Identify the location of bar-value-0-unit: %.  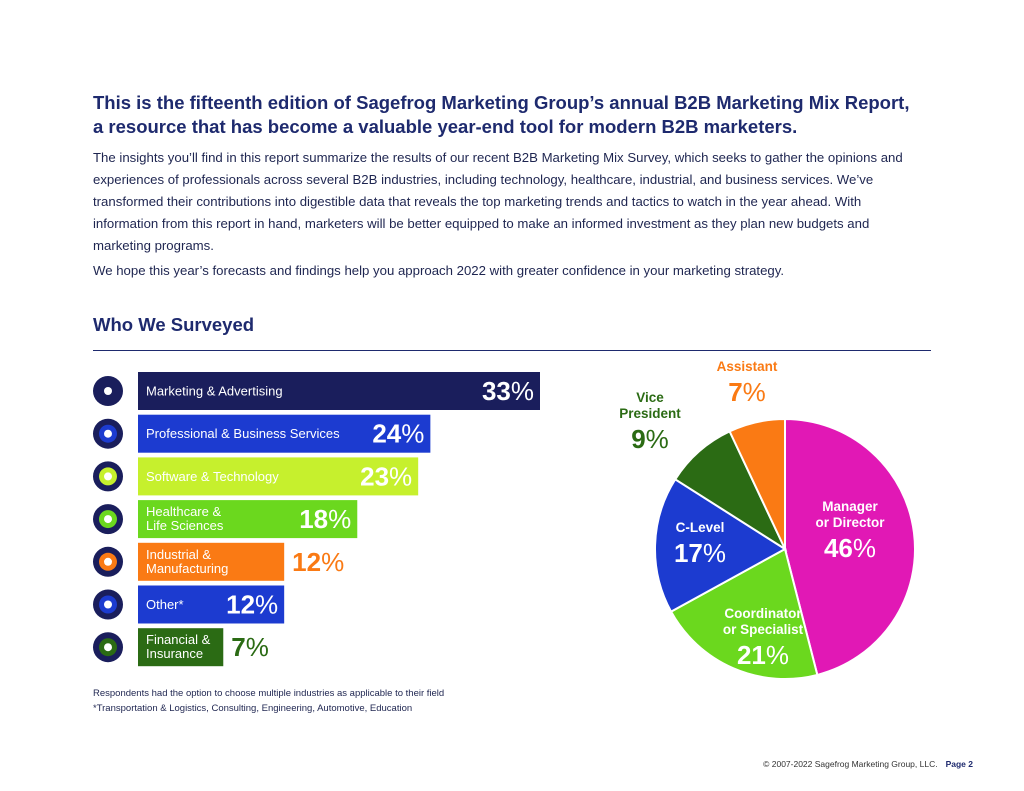
(522, 391).